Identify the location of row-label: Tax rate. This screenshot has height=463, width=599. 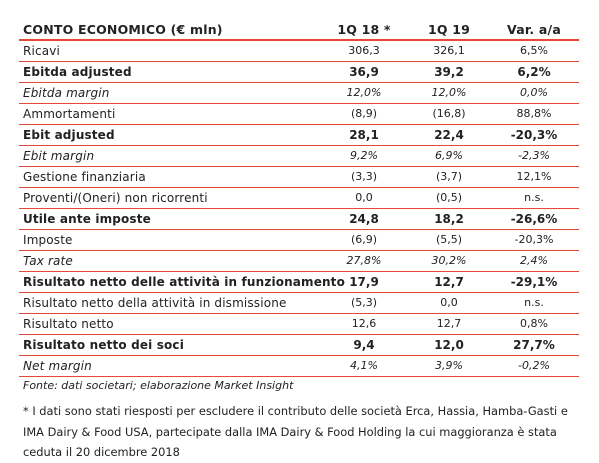
(48, 261).